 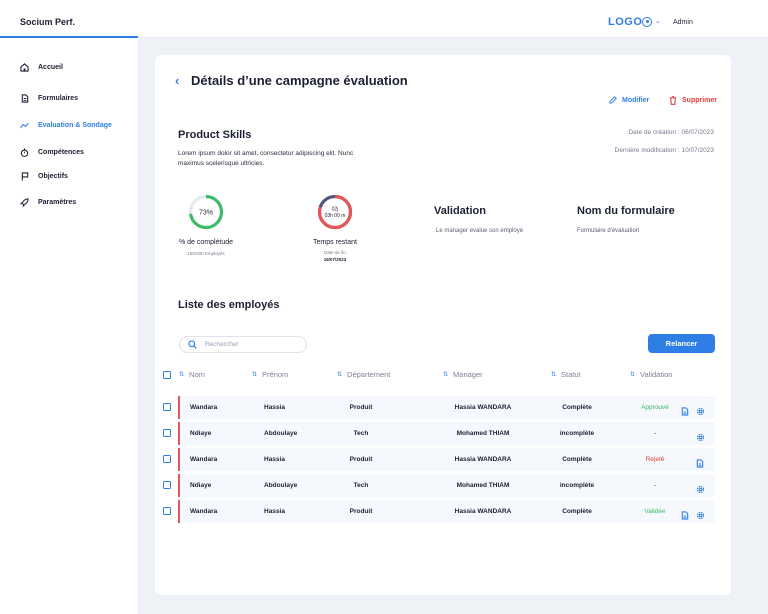 I want to click on stopwatch-icon, so click(x=24, y=152).